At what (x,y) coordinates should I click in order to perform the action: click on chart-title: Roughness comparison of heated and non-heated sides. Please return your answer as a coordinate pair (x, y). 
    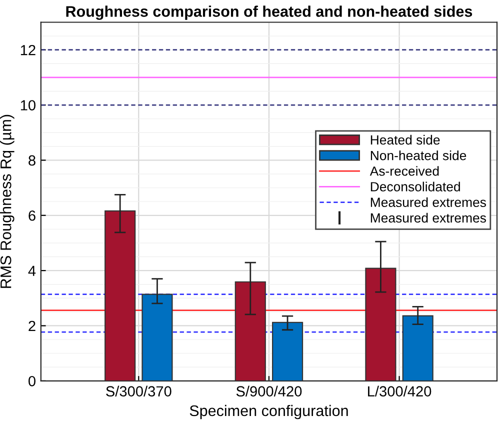
    Looking at the image, I should click on (269, 13).